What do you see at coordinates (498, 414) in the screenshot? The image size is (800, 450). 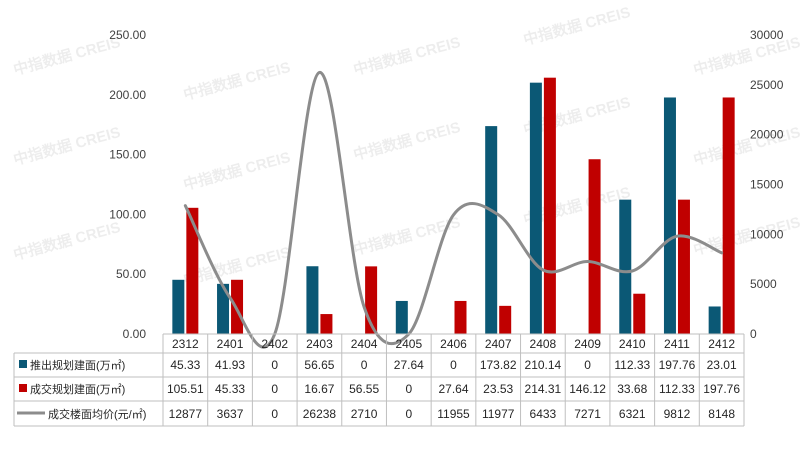 I see `table-cell: 11977` at bounding box center [498, 414].